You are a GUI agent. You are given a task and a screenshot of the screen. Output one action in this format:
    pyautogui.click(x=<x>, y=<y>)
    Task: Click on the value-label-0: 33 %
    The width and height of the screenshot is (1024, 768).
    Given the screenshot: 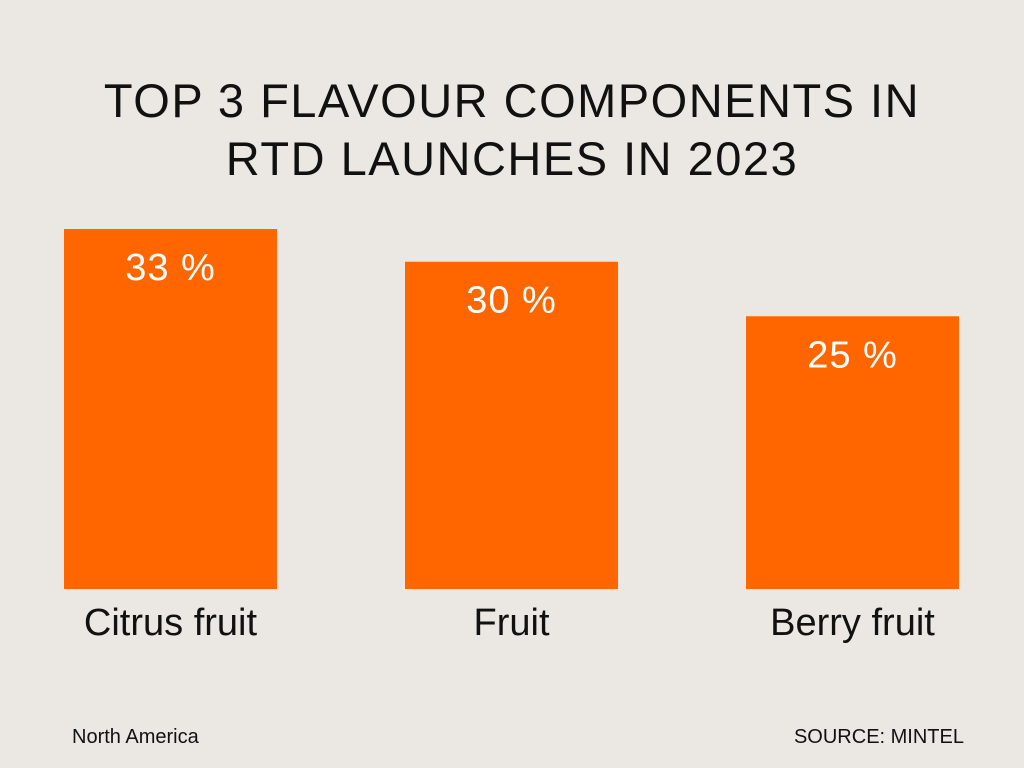 What is the action you would take?
    pyautogui.click(x=170, y=268)
    